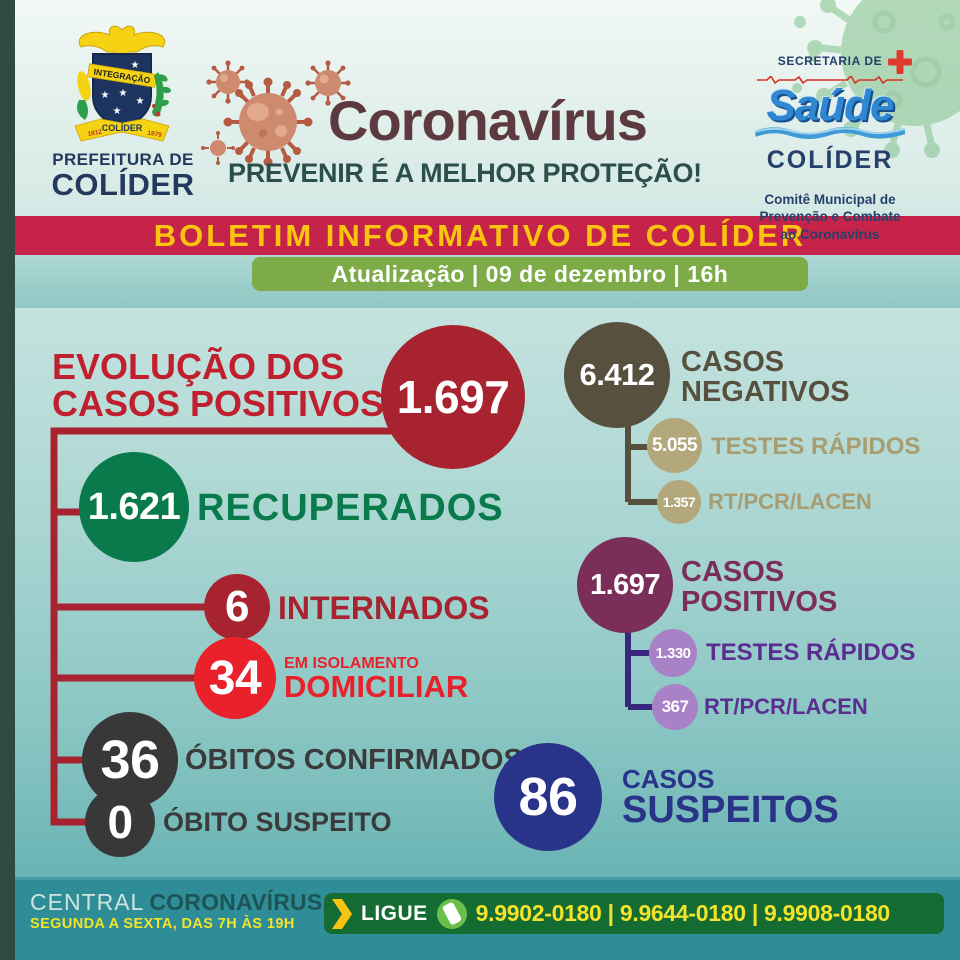 The width and height of the screenshot is (960, 960). I want to click on phone-numbers: 9.9902-0180 | 9.9644-0180 | 9.9908-0180, so click(683, 913).